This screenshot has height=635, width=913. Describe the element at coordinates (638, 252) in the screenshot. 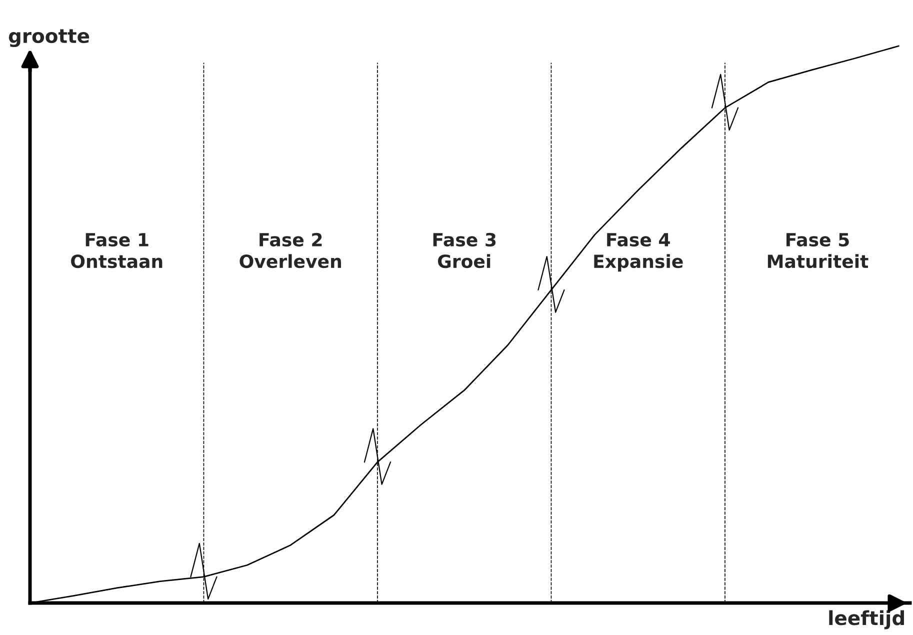

I see `annotation: Fase 4 Expansie` at that location.